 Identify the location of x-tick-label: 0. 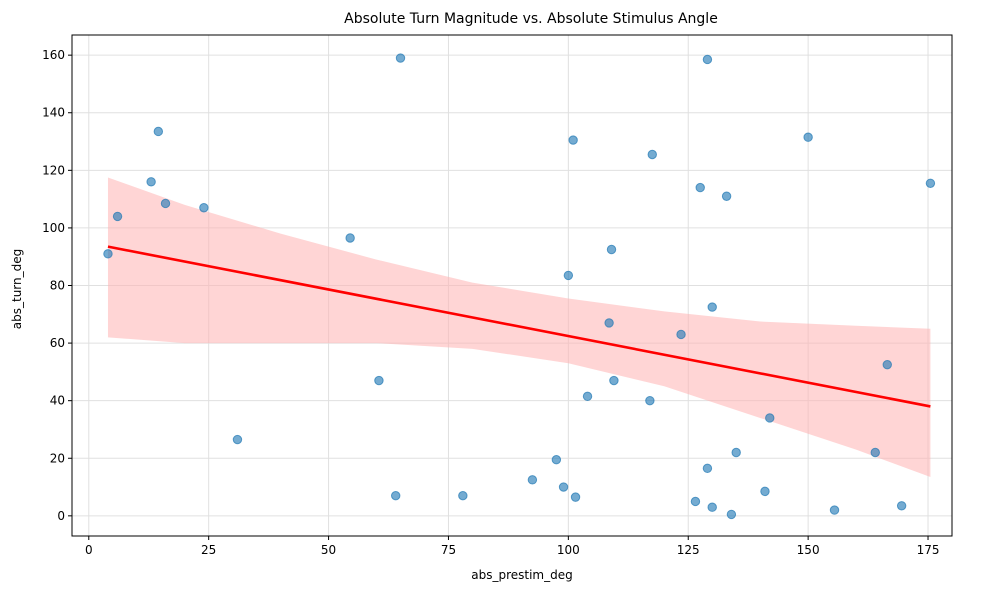
(89, 550).